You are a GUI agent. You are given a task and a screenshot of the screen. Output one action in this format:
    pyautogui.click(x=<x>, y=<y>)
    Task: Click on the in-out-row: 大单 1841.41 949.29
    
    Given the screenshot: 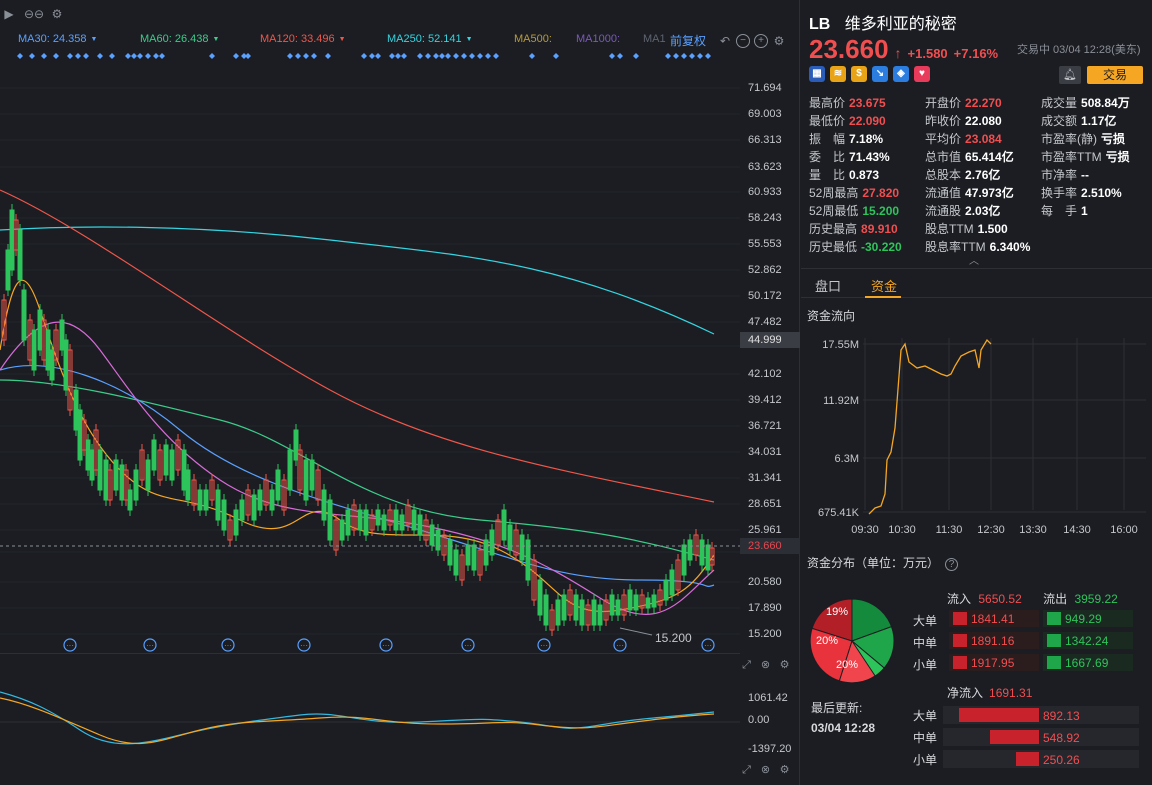 What is the action you would take?
    pyautogui.click(x=1028, y=619)
    